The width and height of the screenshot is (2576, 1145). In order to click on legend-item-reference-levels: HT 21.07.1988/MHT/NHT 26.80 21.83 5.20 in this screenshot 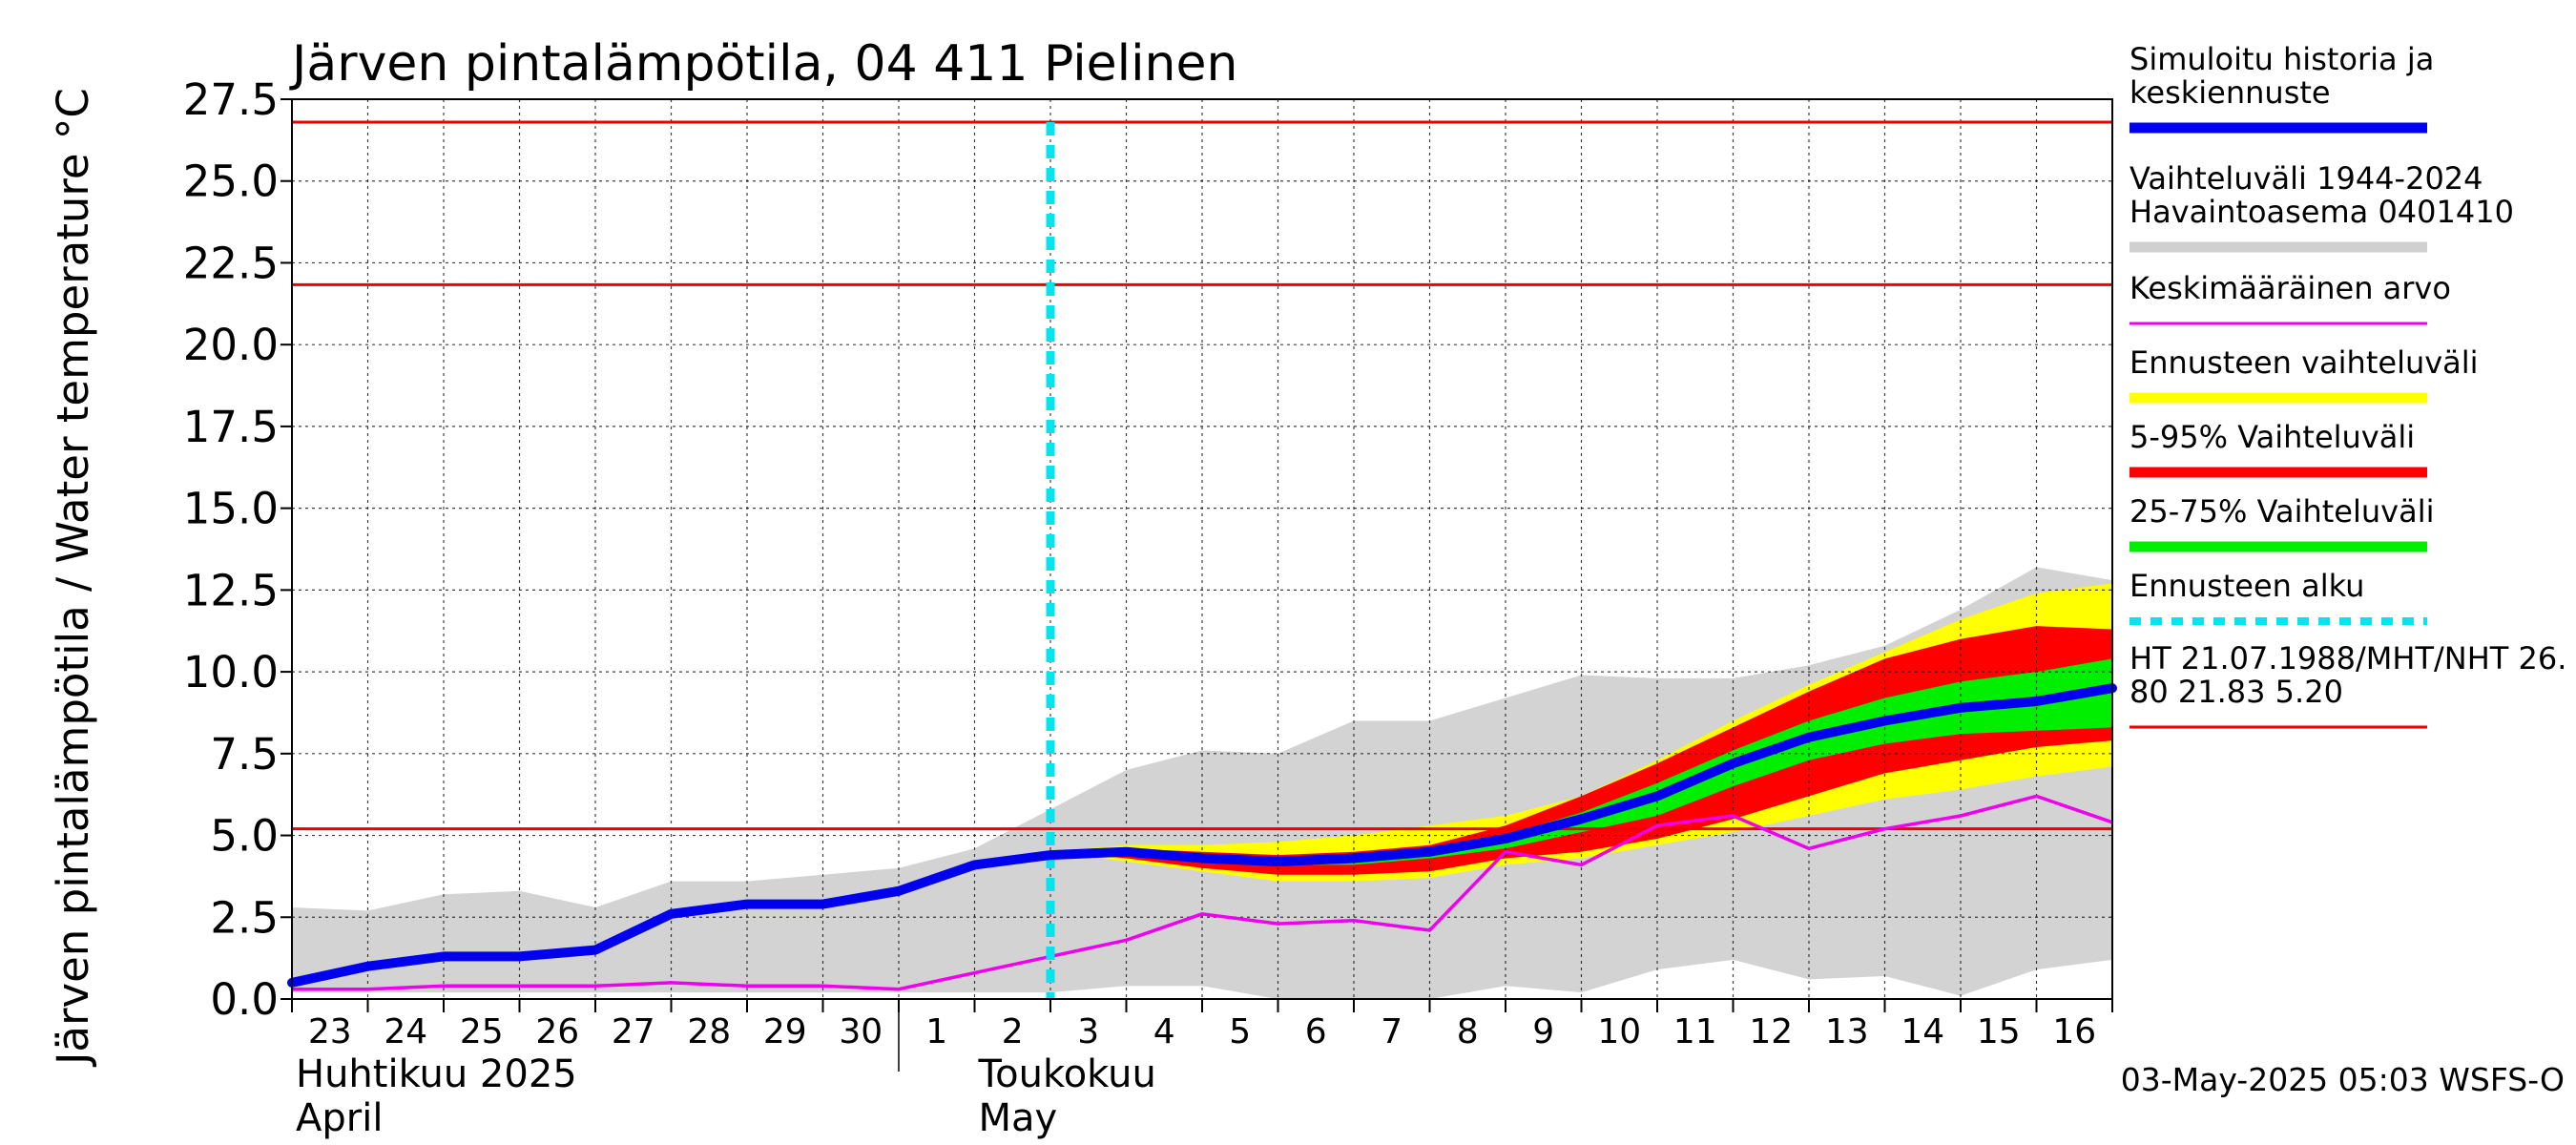, I will do `click(2347, 684)`.